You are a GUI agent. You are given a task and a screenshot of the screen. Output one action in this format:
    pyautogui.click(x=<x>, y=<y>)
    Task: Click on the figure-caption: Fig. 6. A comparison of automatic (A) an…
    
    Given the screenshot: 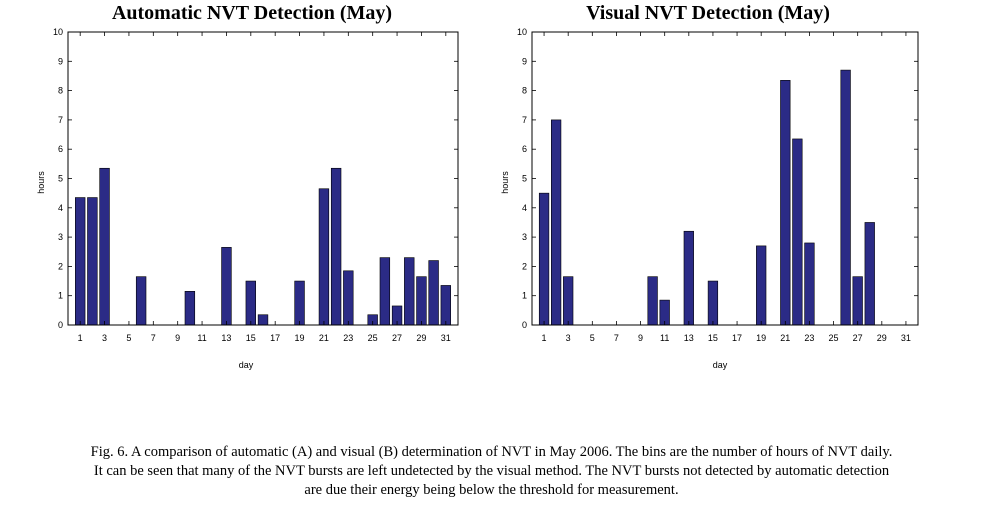 What is the action you would take?
    pyautogui.click(x=491, y=471)
    